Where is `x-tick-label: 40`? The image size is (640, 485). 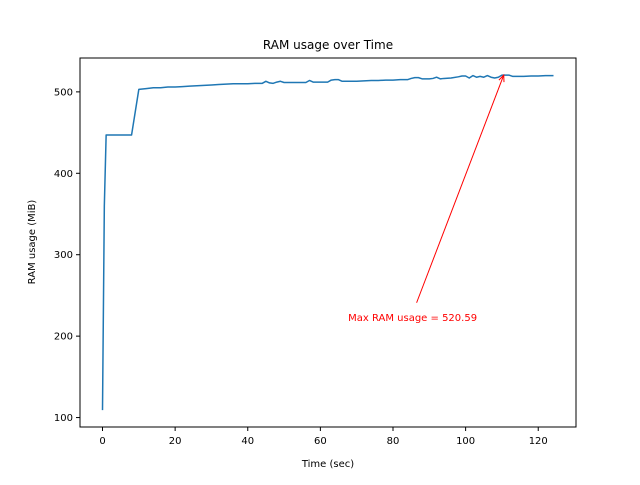 x-tick-label: 40 is located at coordinates (247, 441).